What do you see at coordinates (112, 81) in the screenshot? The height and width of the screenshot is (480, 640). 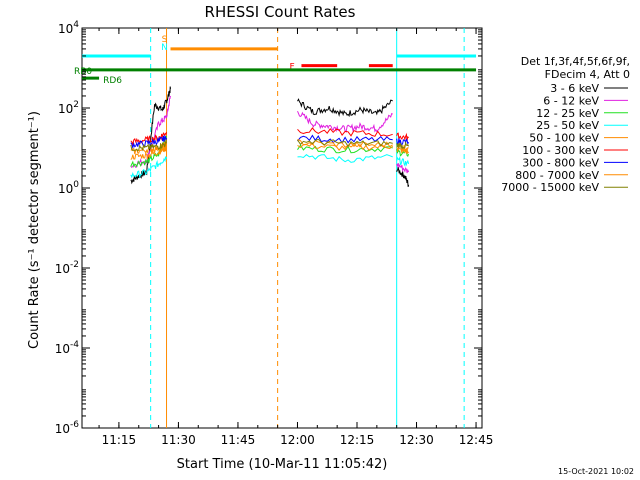 I see `flag-label-rd6: RD6` at bounding box center [112, 81].